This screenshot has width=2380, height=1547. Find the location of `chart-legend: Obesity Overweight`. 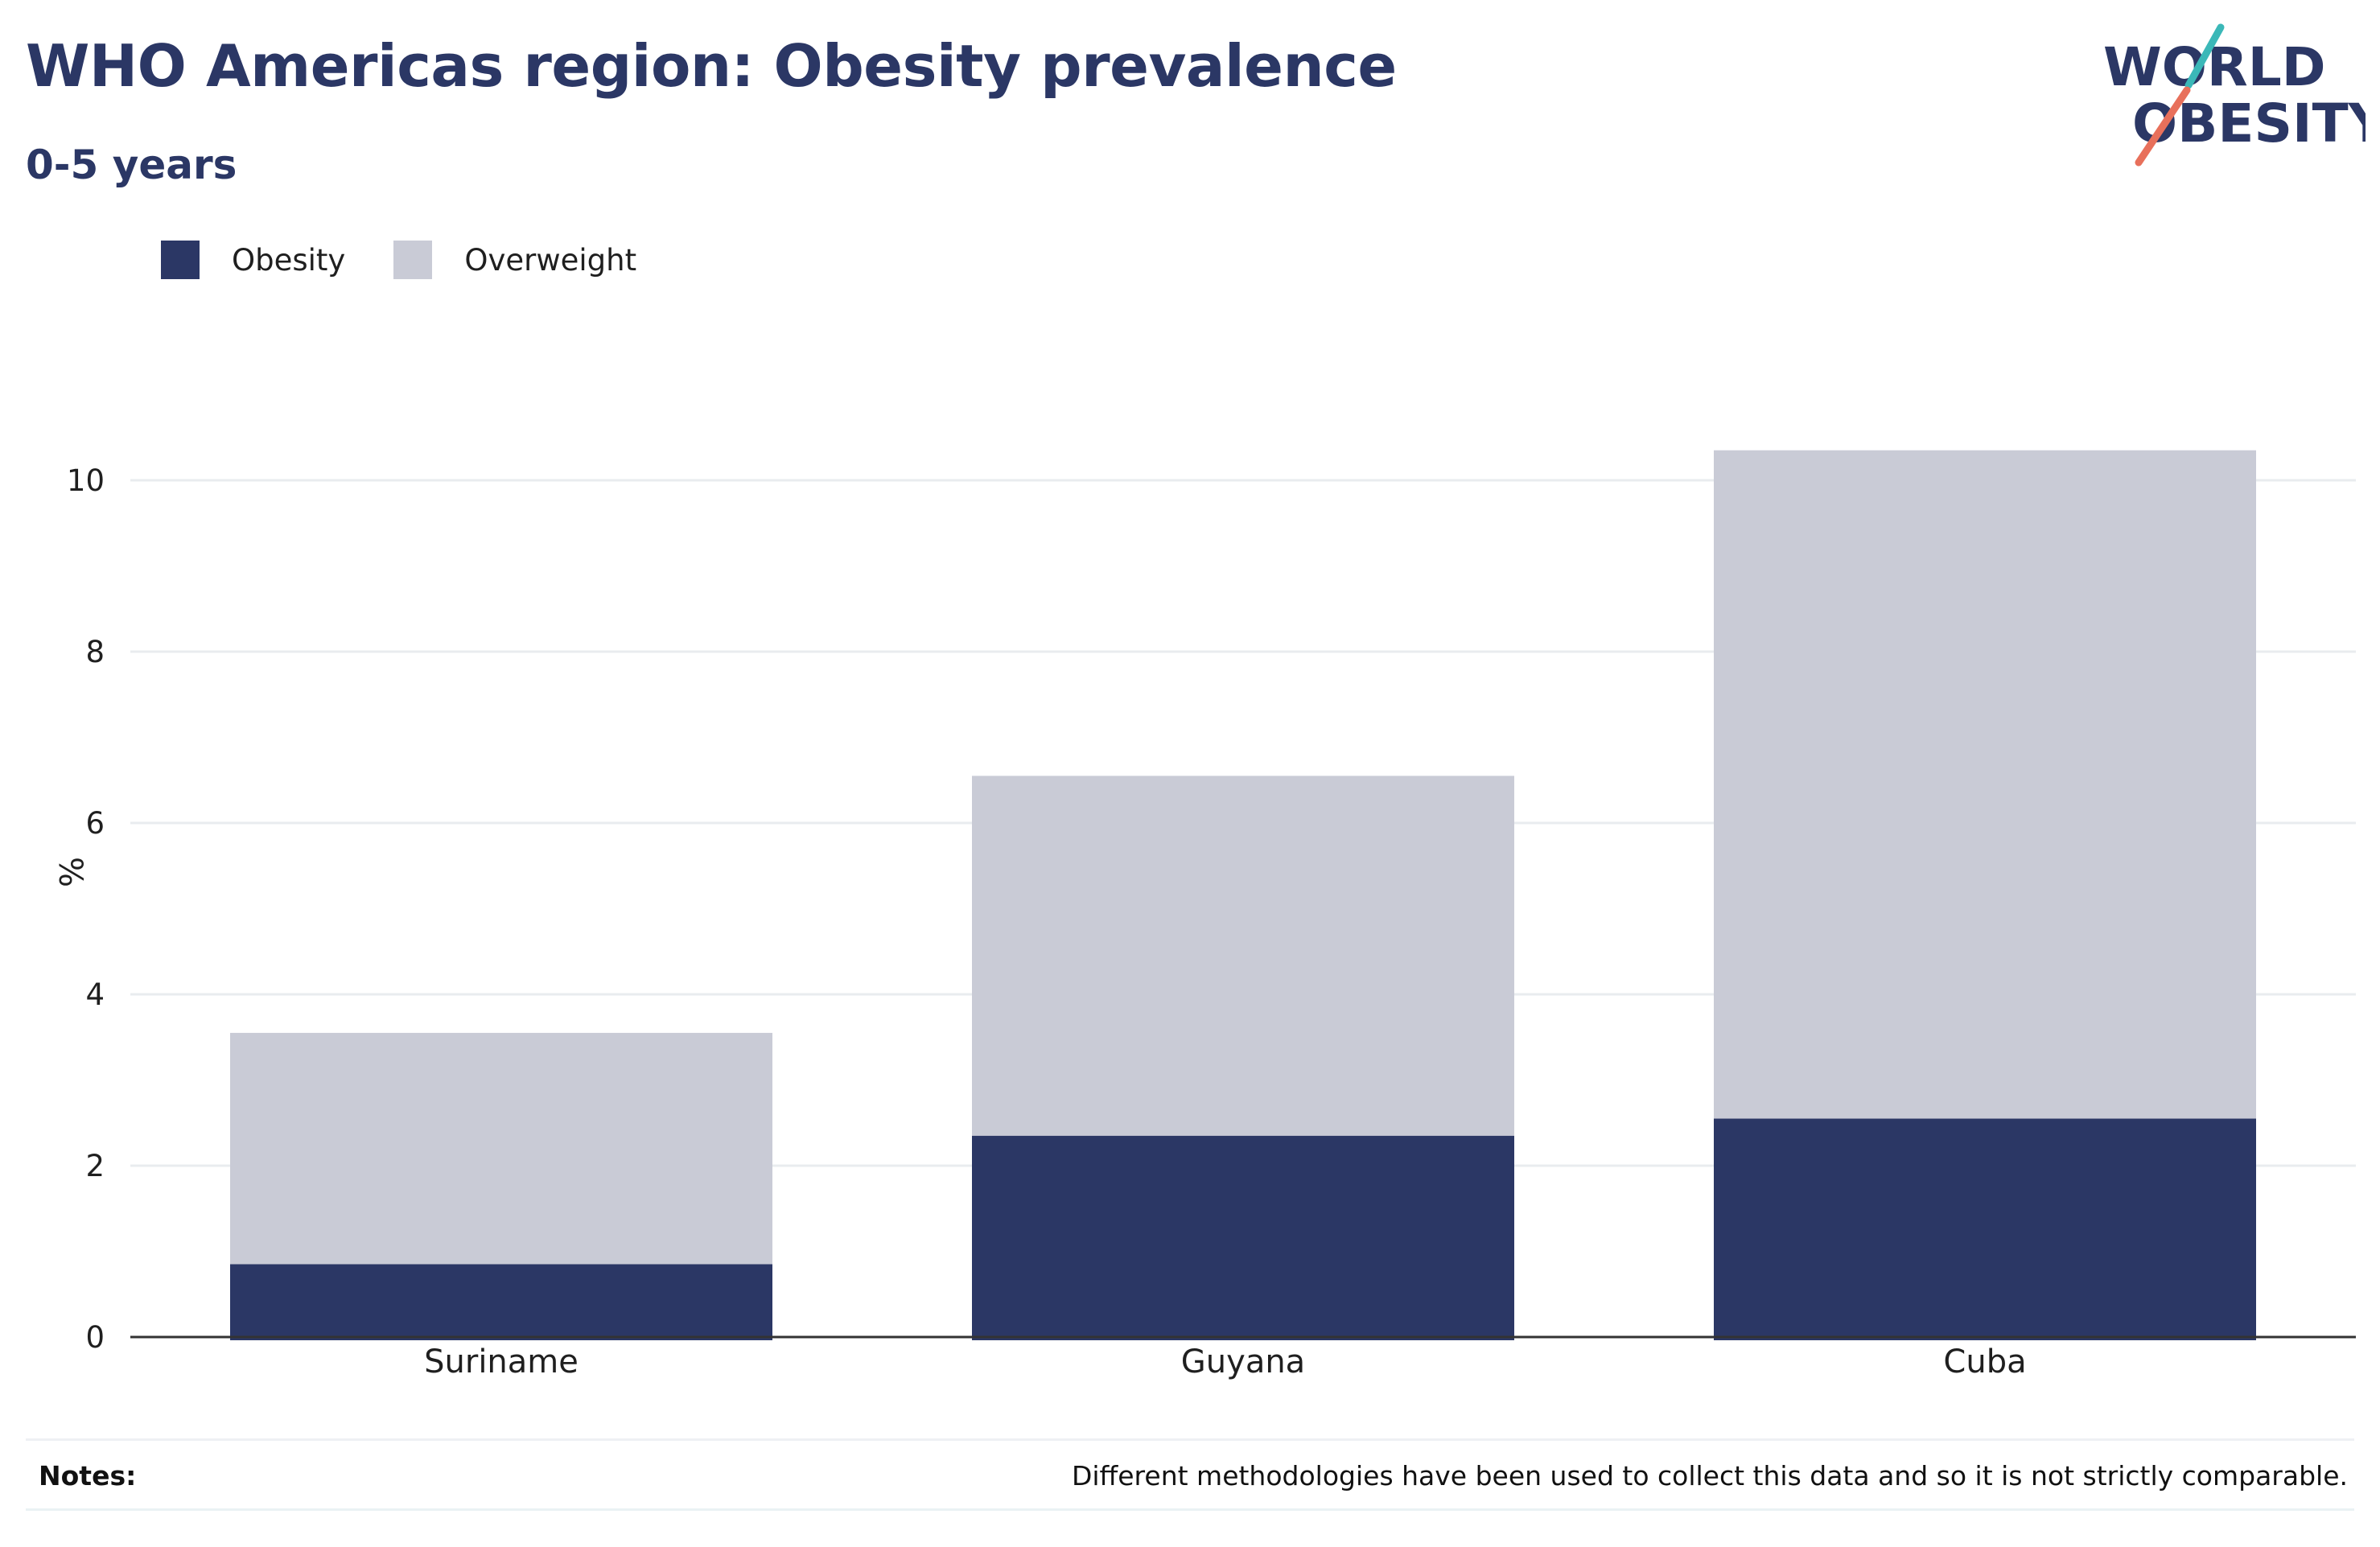

chart-legend: Obesity Overweight is located at coordinates (423, 260).